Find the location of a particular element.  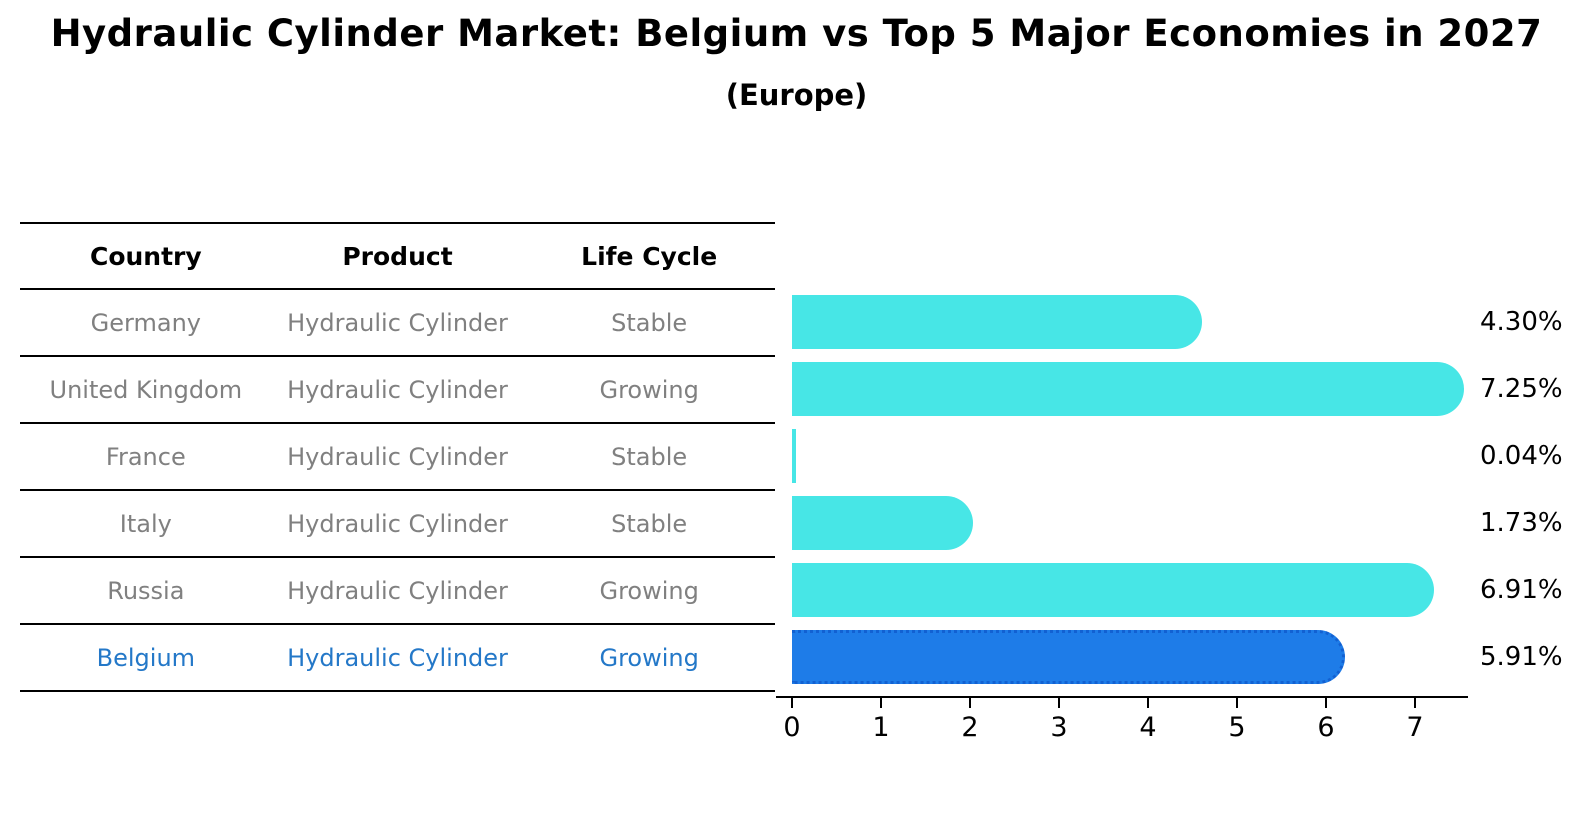

table-row-belgium: Belgium Hydraulic Cylinder Growing is located at coordinates (397, 658).